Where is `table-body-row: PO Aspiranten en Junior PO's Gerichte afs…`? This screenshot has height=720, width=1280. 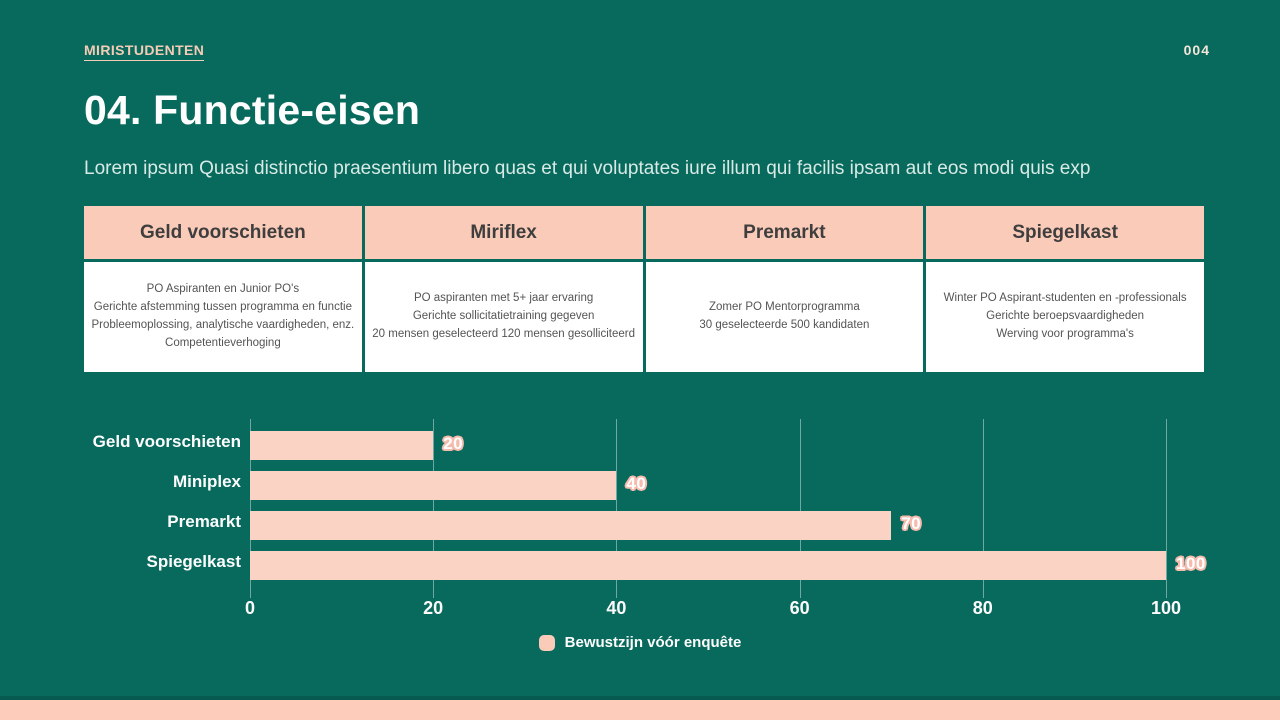
table-body-row: PO Aspiranten en Junior PO's Gerichte afs… is located at coordinates (644, 317).